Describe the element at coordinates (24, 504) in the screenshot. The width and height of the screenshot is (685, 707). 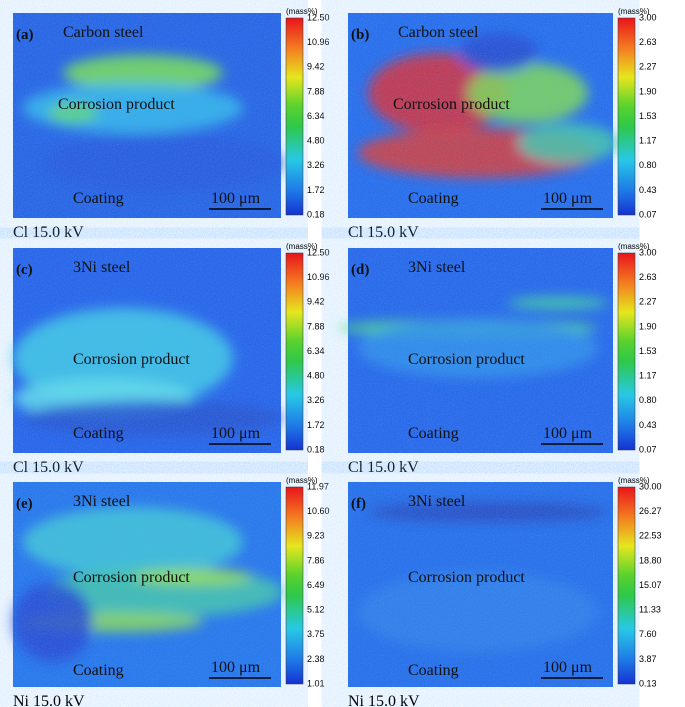
I see `panel-label: (e)` at that location.